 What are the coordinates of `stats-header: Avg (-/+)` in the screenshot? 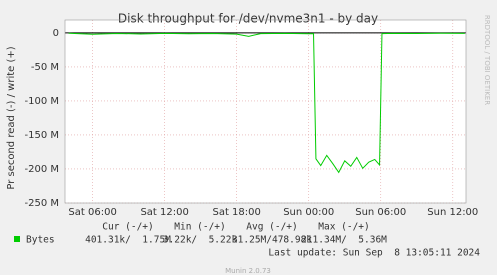 It's located at (271, 227).